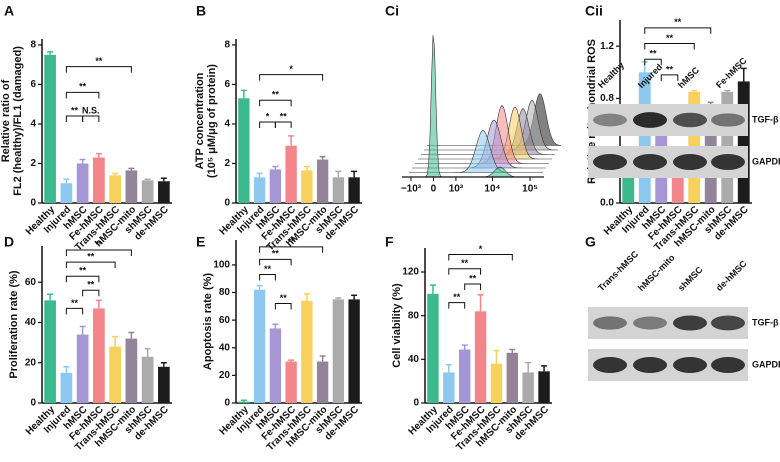 This screenshot has height=462, width=780. Describe the element at coordinates (411, 189) in the screenshot. I see `x-tick-label: −10³` at that location.